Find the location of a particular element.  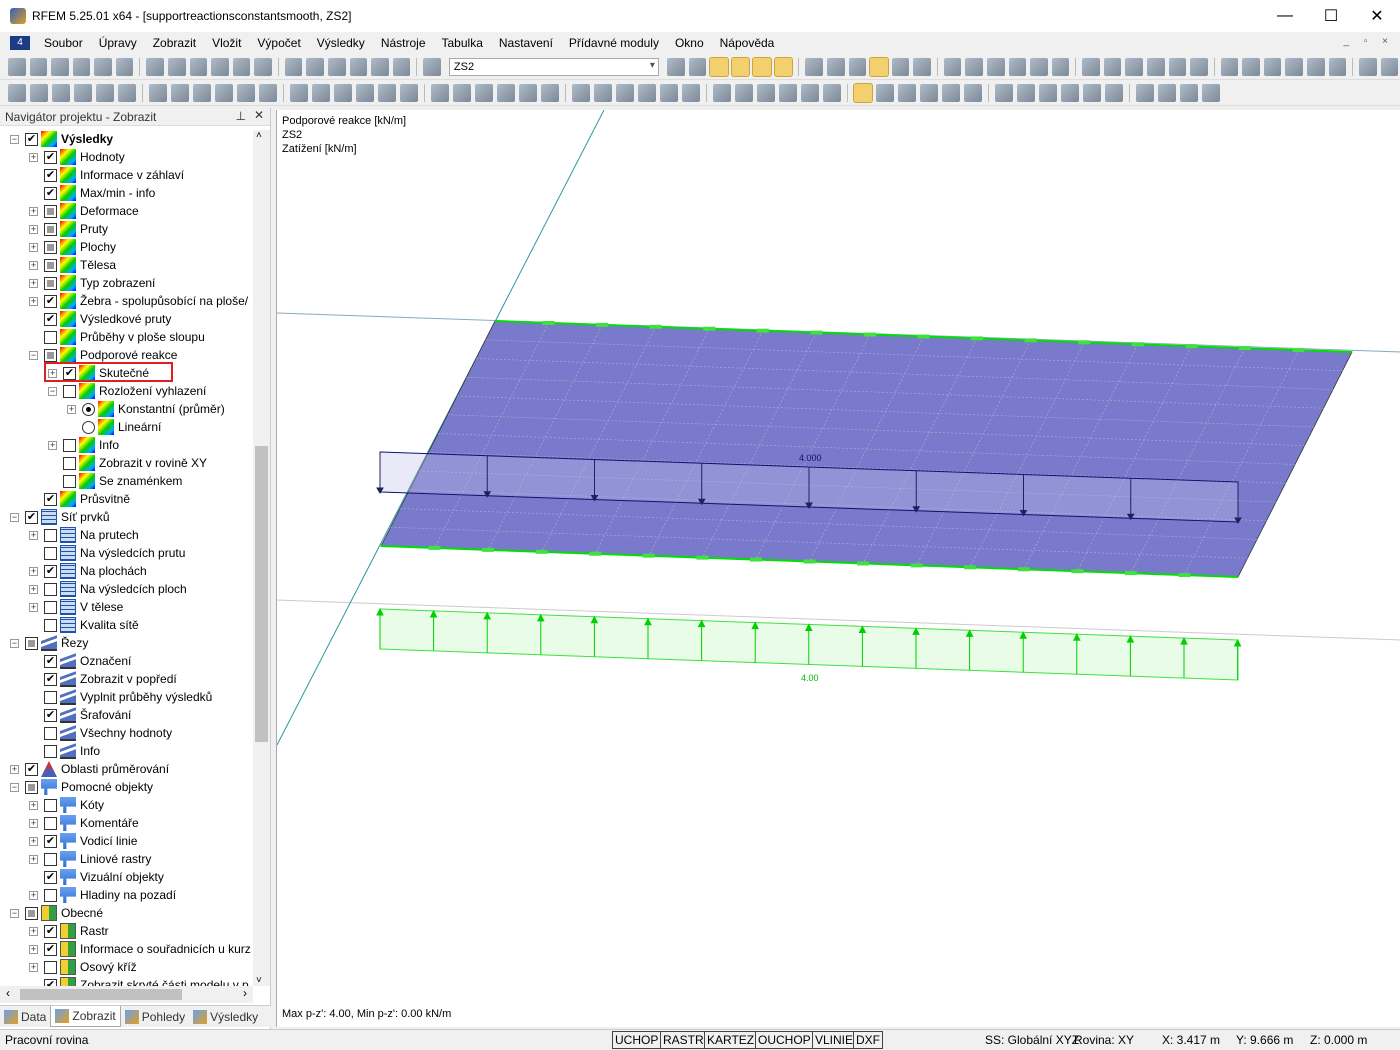

toggle-kartez: KARTEZ is located at coordinates (731, 1040).